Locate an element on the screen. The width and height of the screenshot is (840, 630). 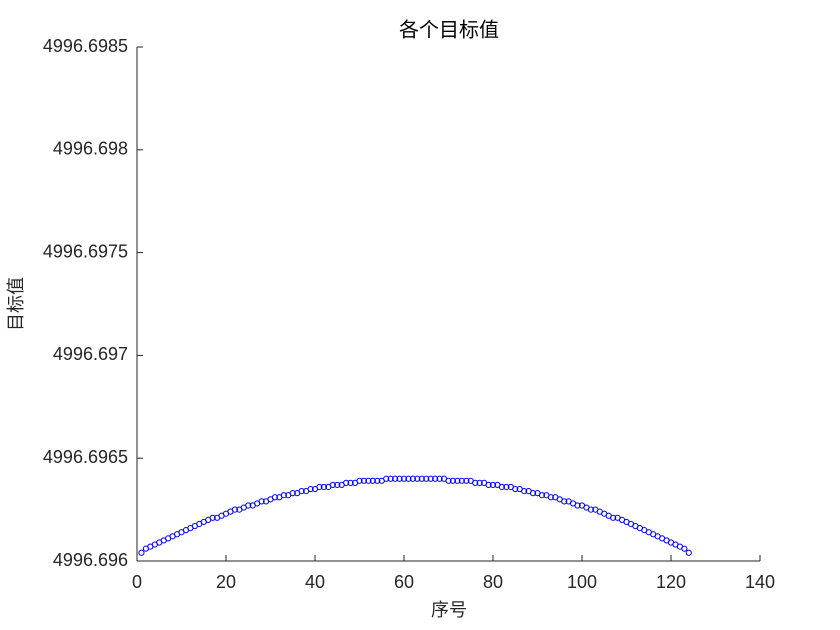
x-tick-label: 120 is located at coordinates (671, 582).